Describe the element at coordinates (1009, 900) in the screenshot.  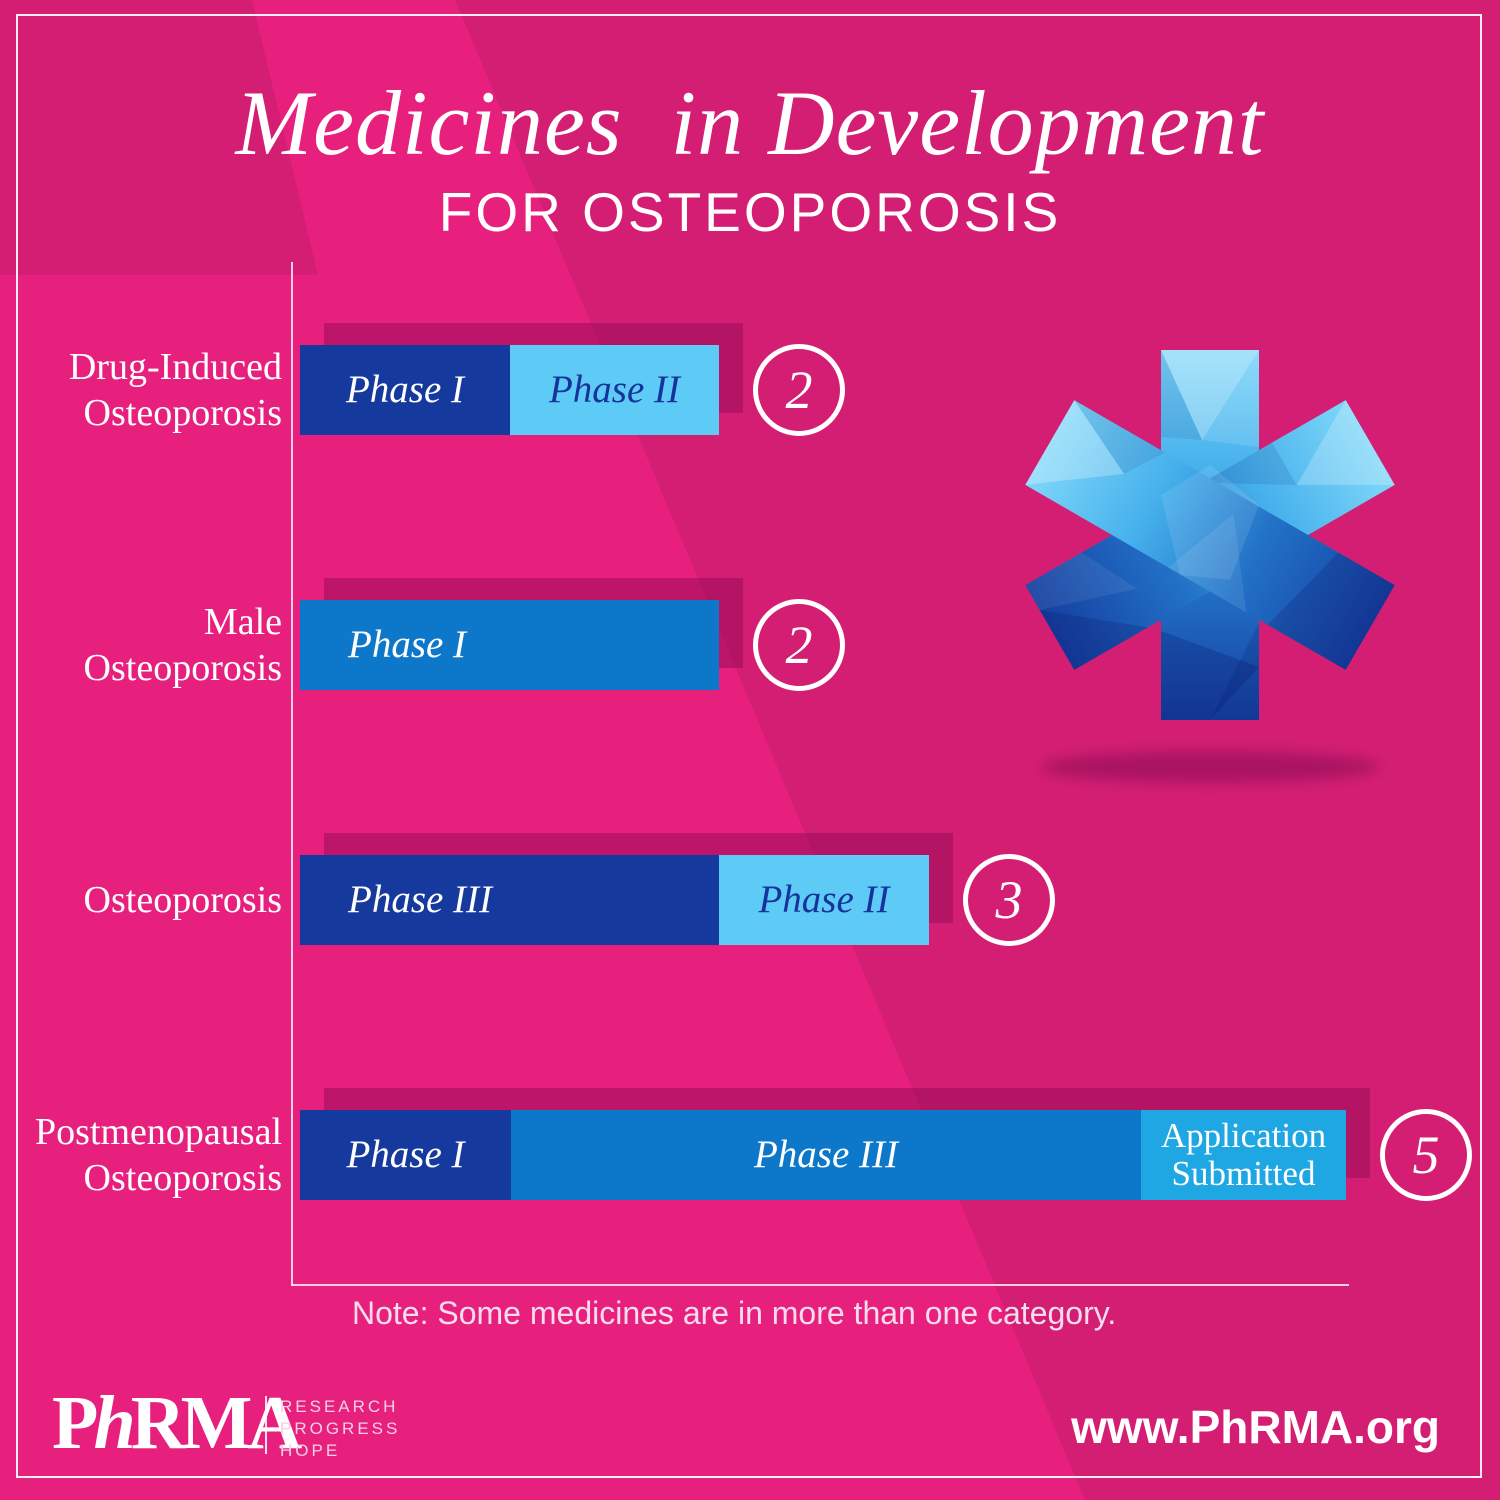
I see `count-badge: 3` at that location.